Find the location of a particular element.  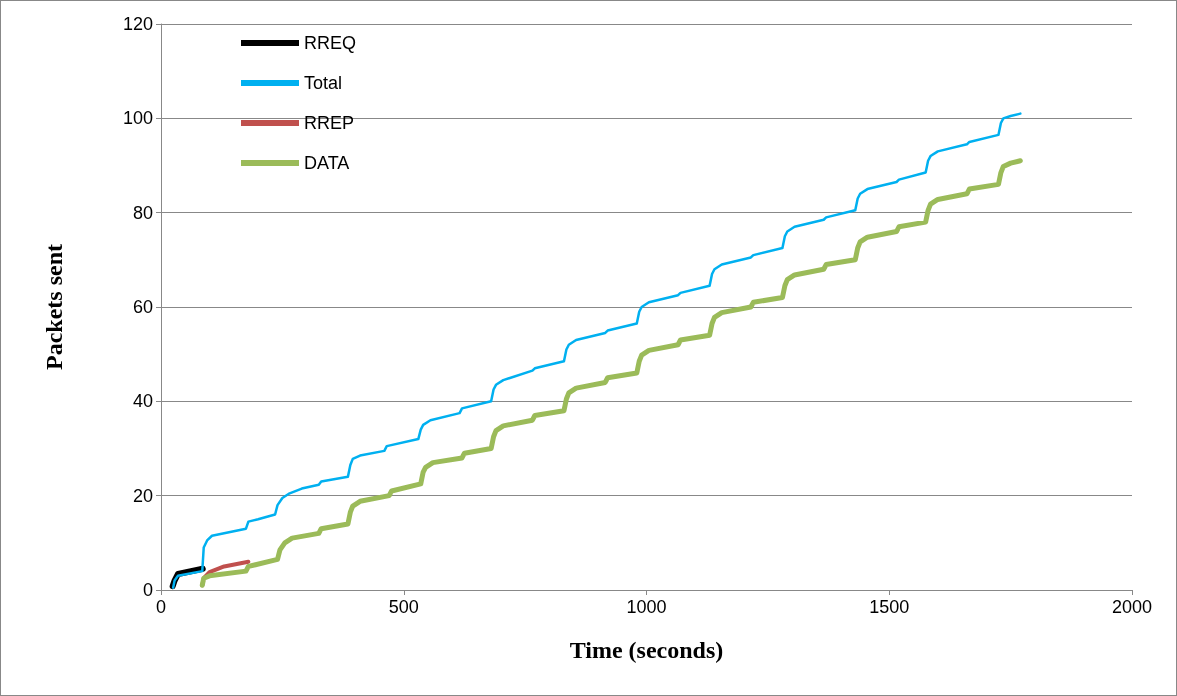

y-tick-label: 80 is located at coordinates (142, 212).